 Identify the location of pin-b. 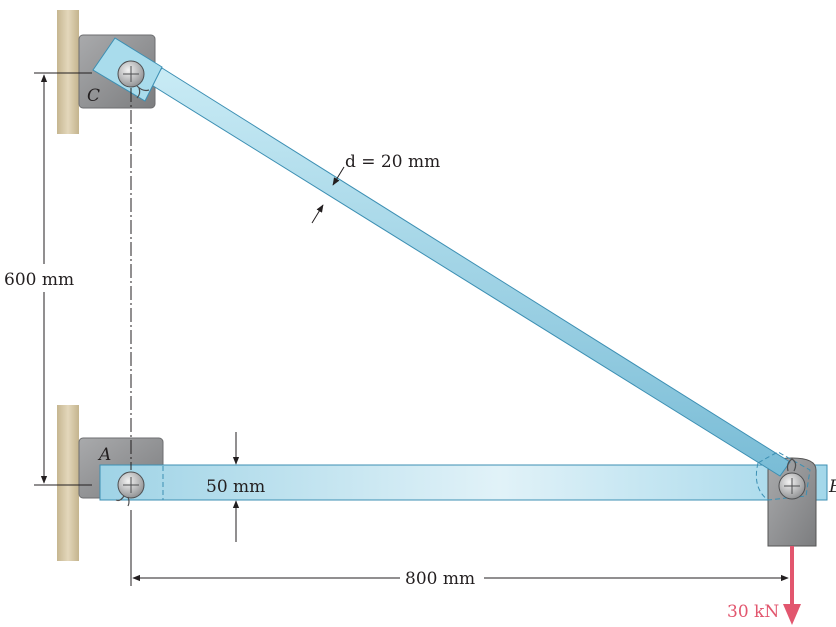
(792, 486).